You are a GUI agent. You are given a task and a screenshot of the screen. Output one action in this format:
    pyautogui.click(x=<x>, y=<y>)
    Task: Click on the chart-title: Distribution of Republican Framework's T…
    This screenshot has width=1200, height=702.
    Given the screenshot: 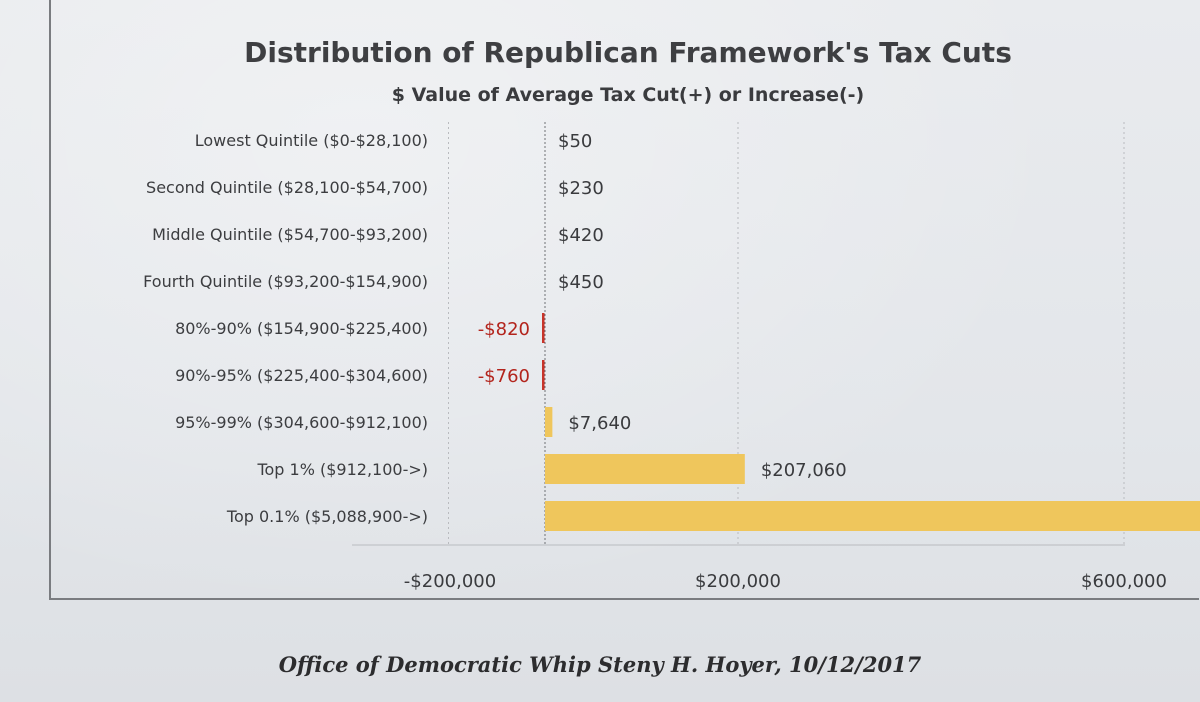 What is the action you would take?
    pyautogui.click(x=628, y=52)
    